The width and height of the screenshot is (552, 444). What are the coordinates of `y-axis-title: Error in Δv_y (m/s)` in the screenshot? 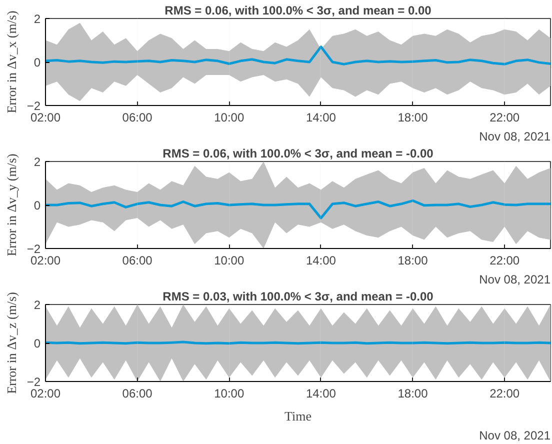 It's located at (11, 205).